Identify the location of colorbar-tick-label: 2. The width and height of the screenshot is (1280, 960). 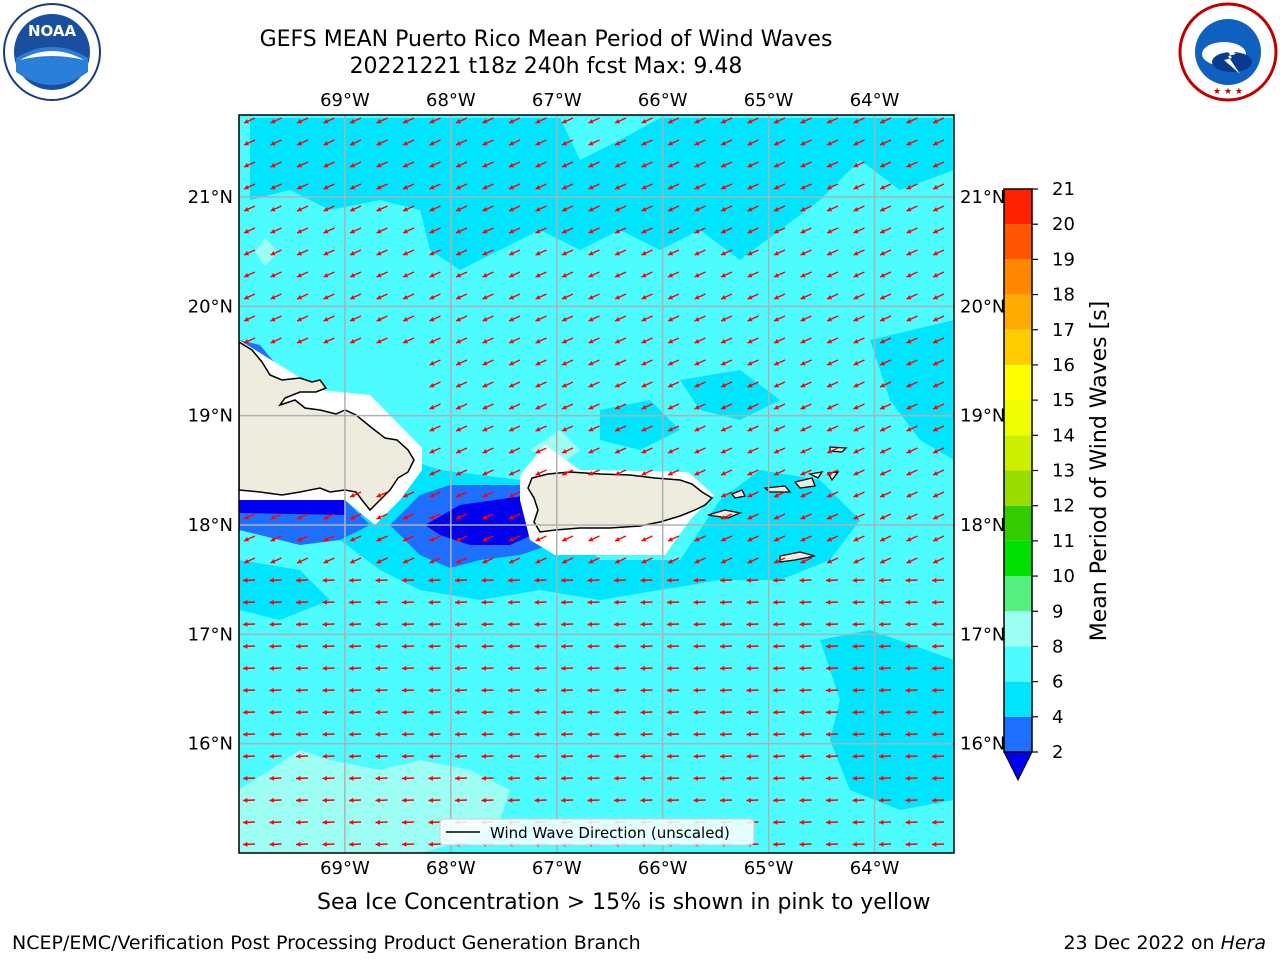
(1057, 752).